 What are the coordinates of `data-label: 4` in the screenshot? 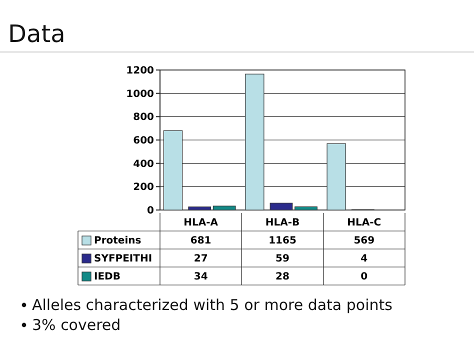 It's located at (364, 259).